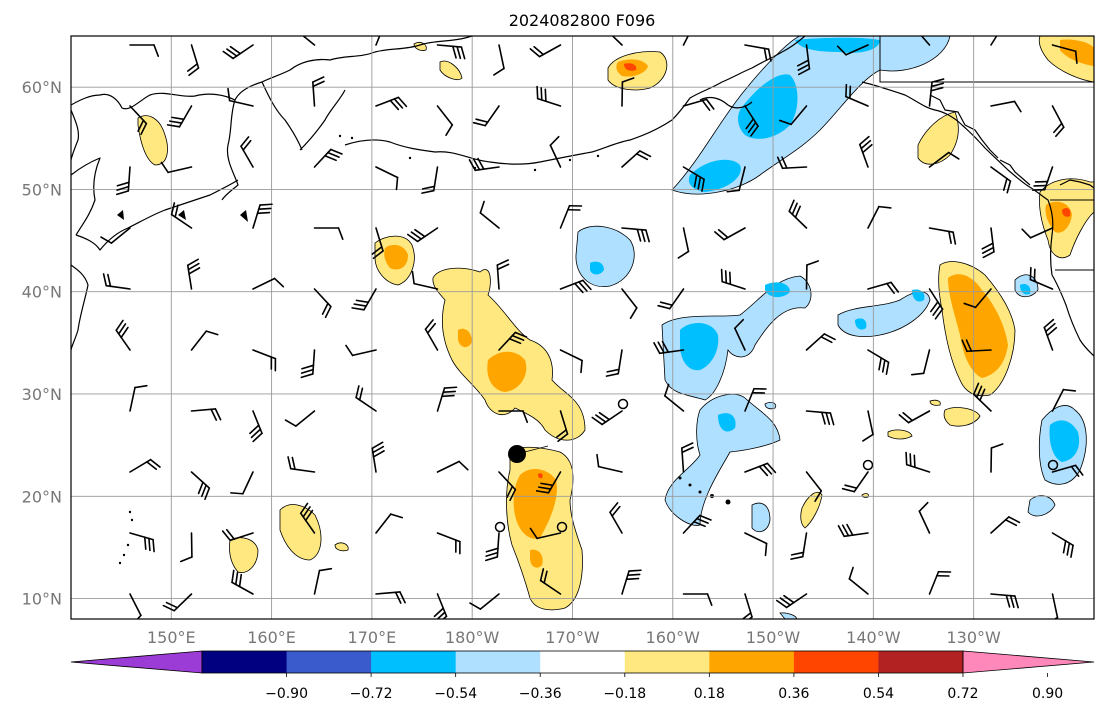  What do you see at coordinates (42, 599) in the screenshot?
I see `latitude-label: 10°N` at bounding box center [42, 599].